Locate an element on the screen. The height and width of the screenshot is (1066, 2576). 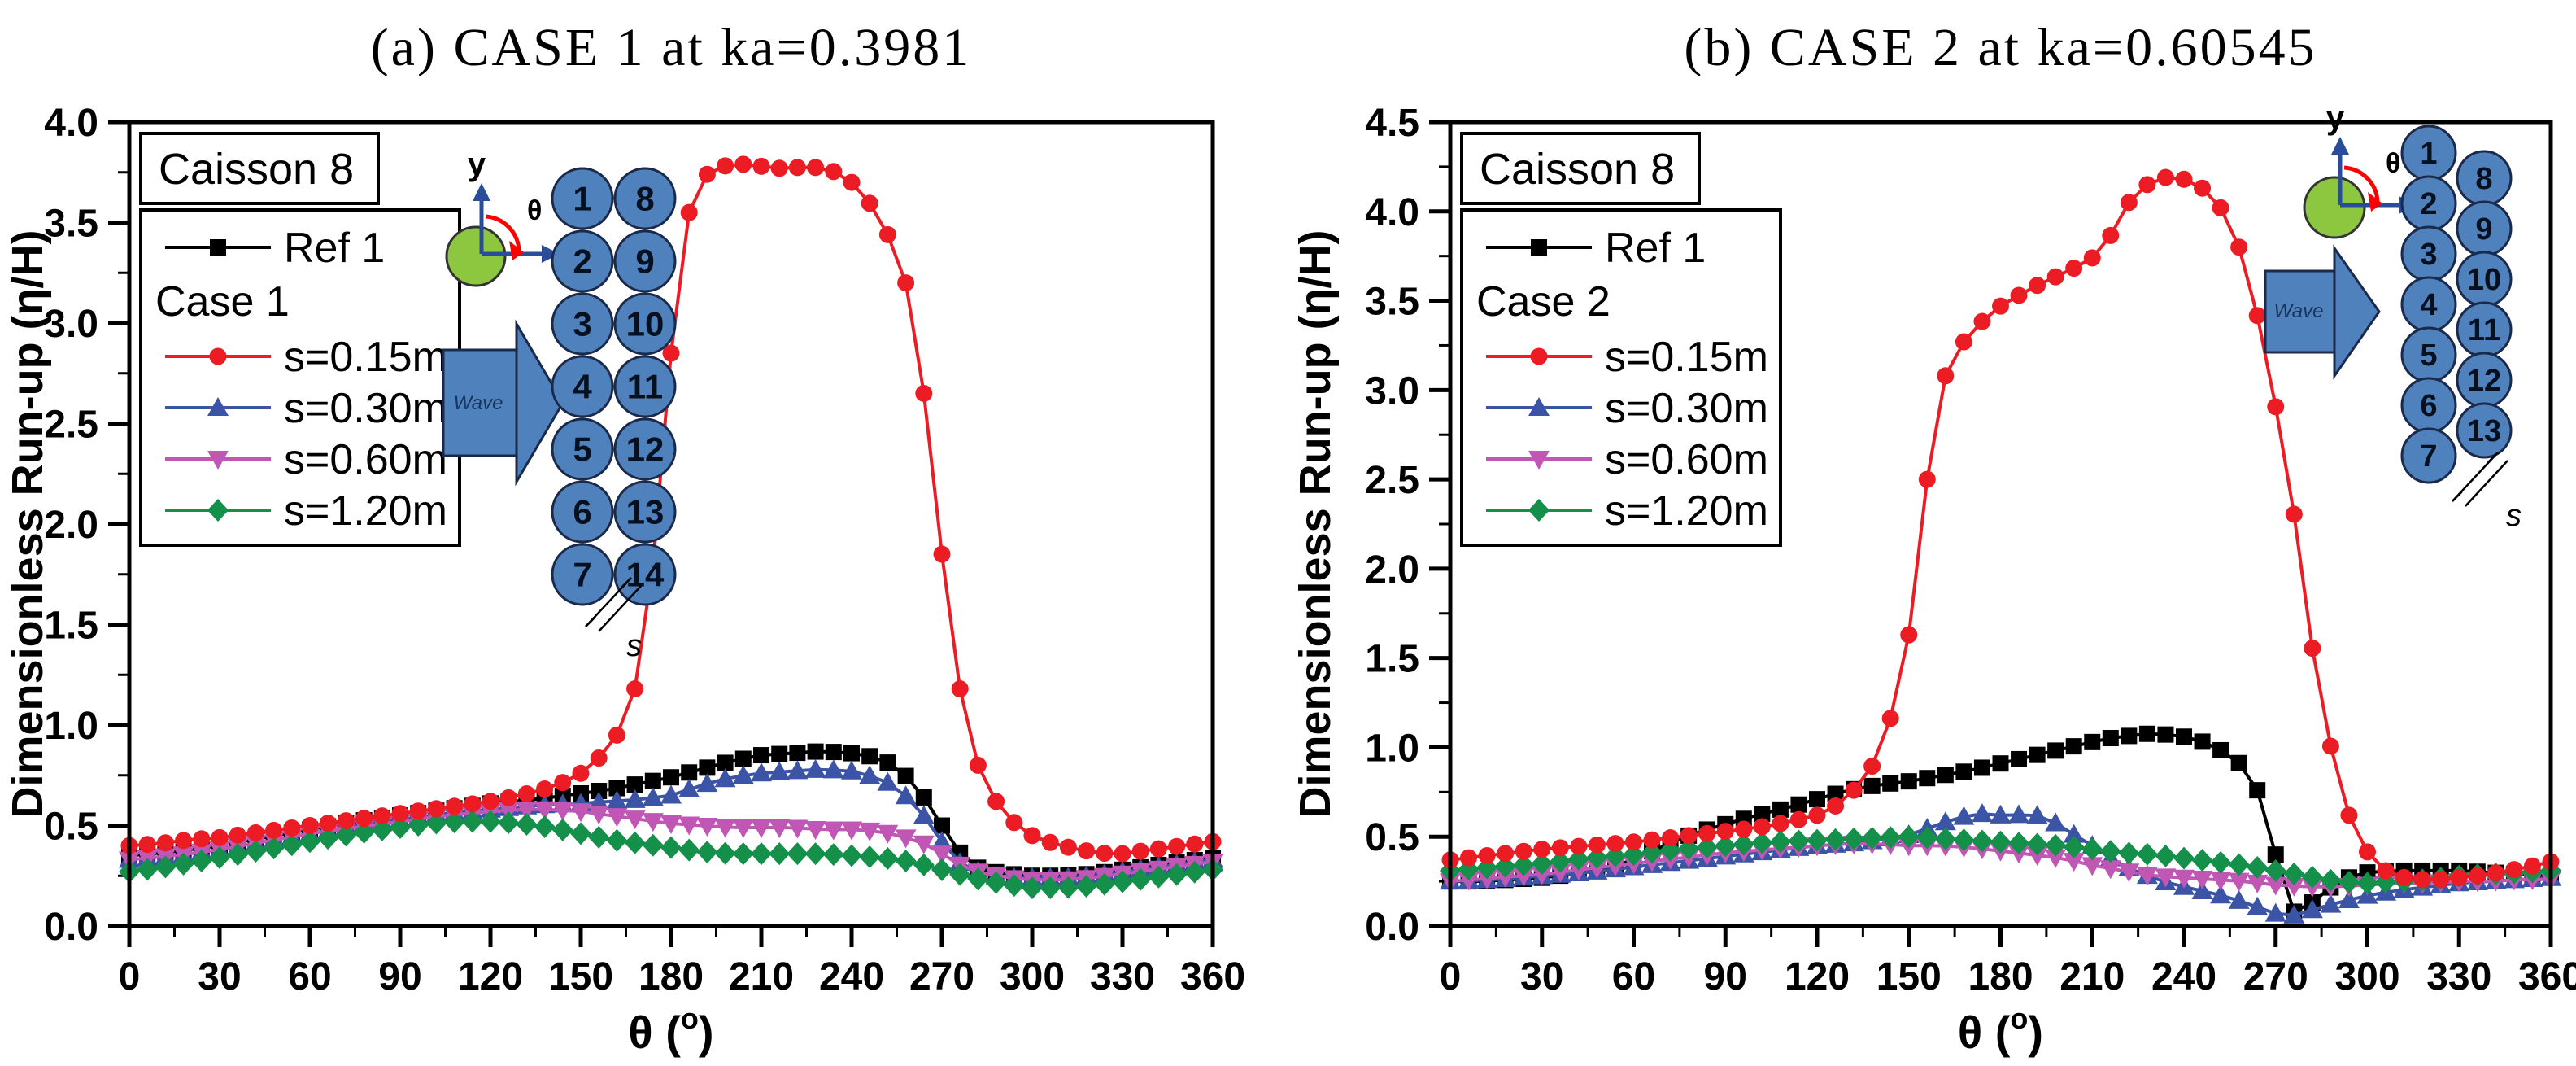
array-circle-number-5: 5 is located at coordinates (582, 449).